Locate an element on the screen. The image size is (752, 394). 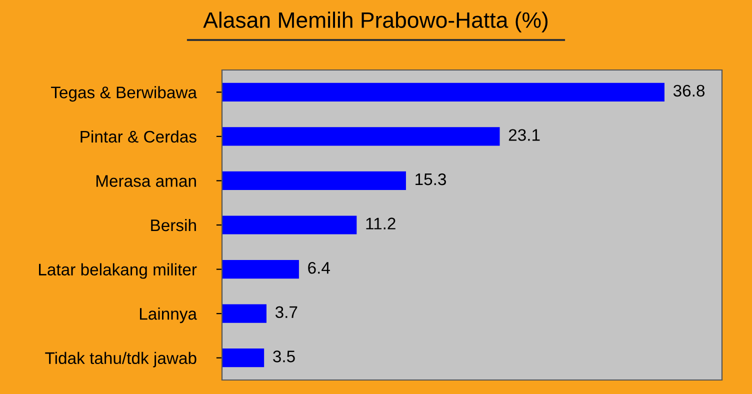
y-tick-label: Lainnya is located at coordinates (169, 316).